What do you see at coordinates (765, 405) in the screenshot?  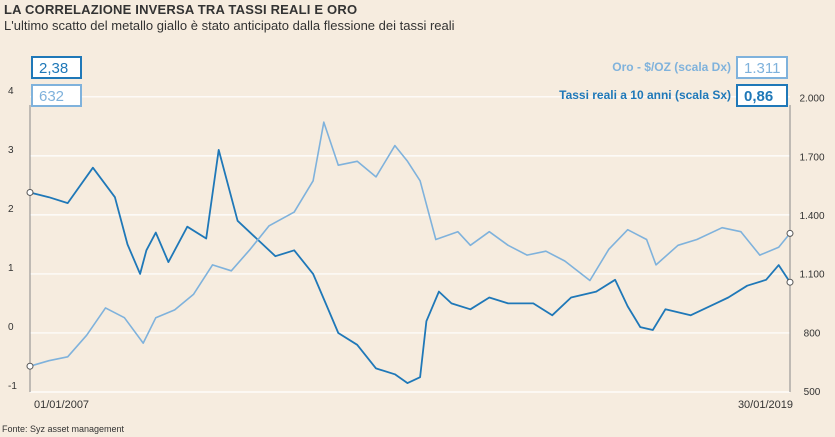 I see `x-axis-end-label: 30/01/2019` at bounding box center [765, 405].